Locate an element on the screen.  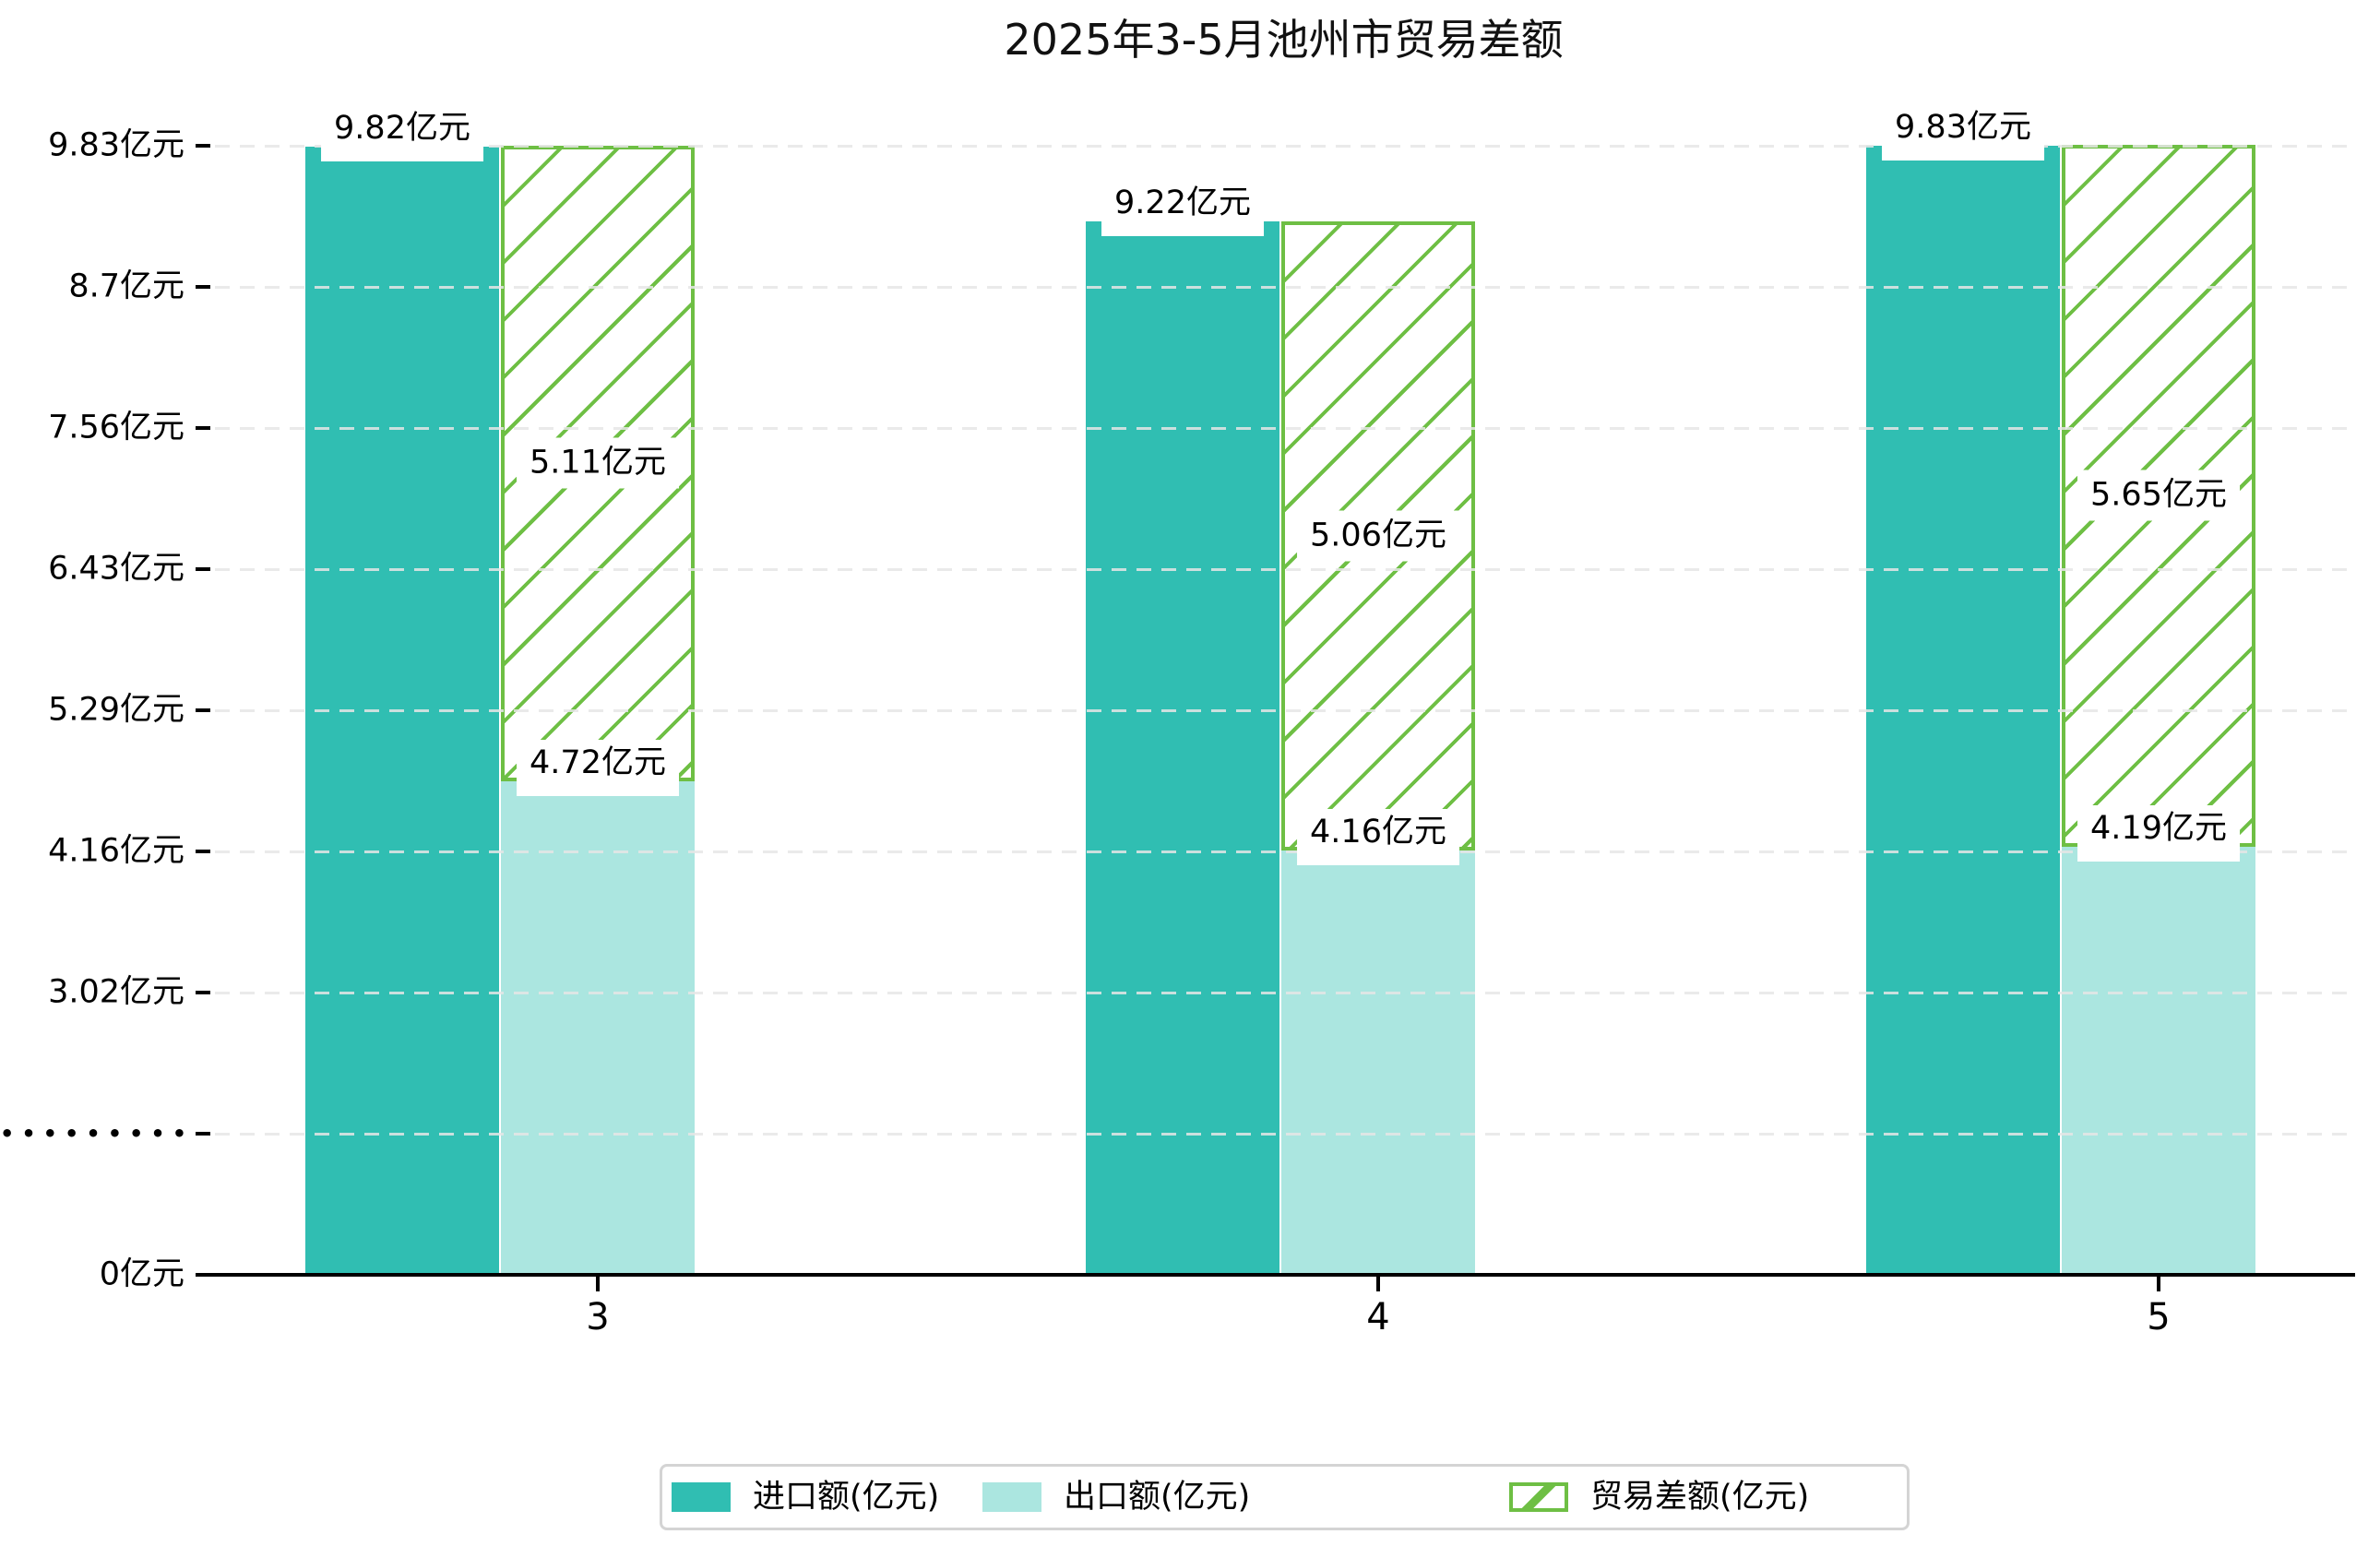
y-axis-tick-label: 8.7亿元 is located at coordinates (126, 287).